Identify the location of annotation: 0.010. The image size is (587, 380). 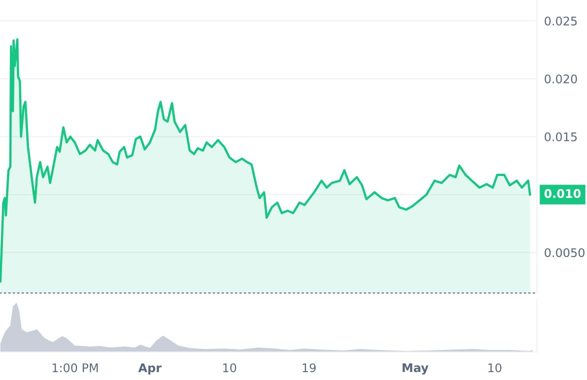
(562, 193).